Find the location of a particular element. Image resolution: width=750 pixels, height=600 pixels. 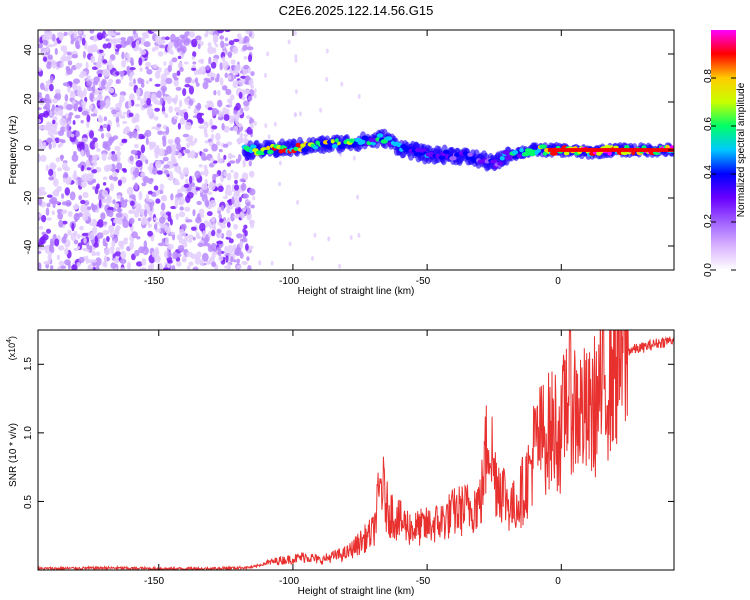

colorbar-tick: 0.6 is located at coordinates (708, 124).